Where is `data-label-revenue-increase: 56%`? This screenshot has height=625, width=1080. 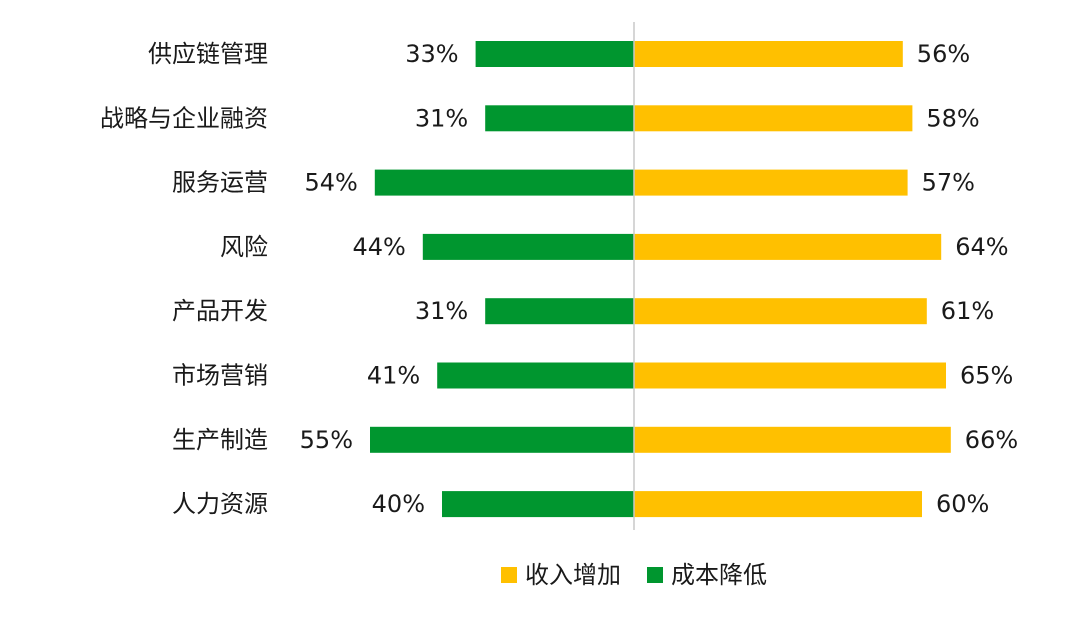 data-label-revenue-increase: 56% is located at coordinates (943, 54).